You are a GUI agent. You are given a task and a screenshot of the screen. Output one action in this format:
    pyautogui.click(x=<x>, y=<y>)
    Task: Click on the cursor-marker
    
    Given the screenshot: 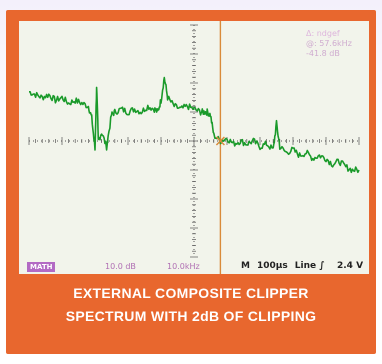 What is the action you would take?
    pyautogui.click(x=220, y=141)
    